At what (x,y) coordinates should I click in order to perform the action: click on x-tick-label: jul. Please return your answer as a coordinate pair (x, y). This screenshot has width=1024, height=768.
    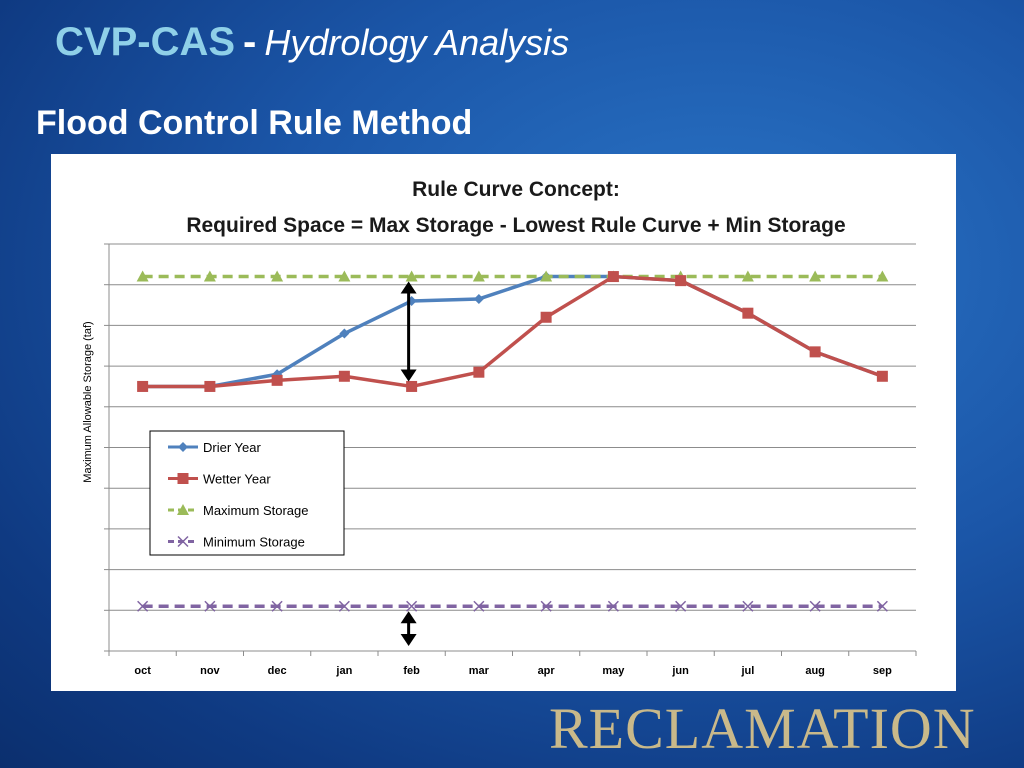
    Looking at the image, I should click on (747, 671).